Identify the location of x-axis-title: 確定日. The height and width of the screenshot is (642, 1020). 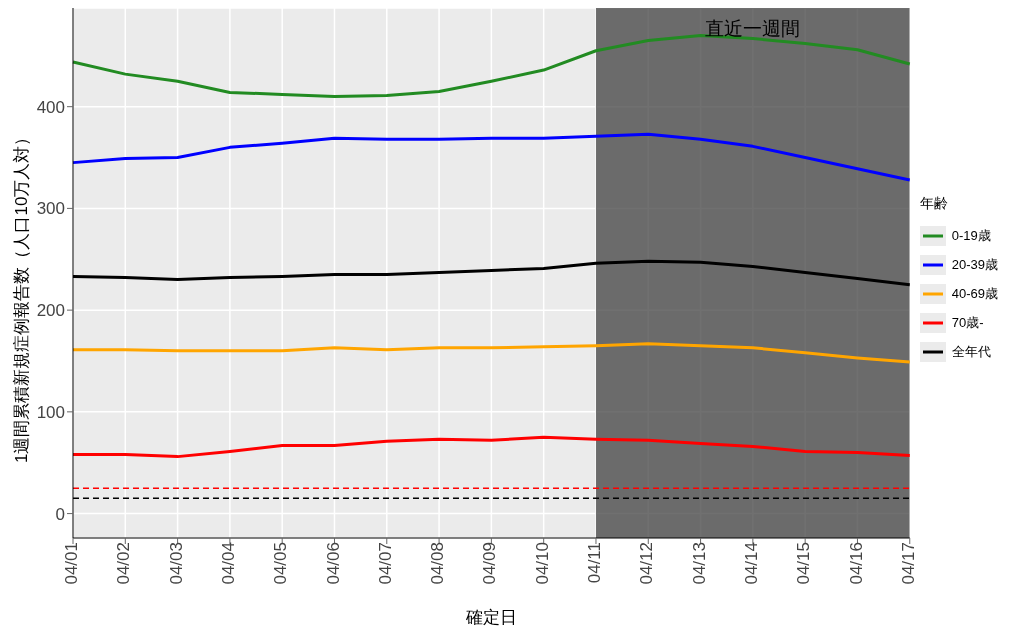
(490, 617).